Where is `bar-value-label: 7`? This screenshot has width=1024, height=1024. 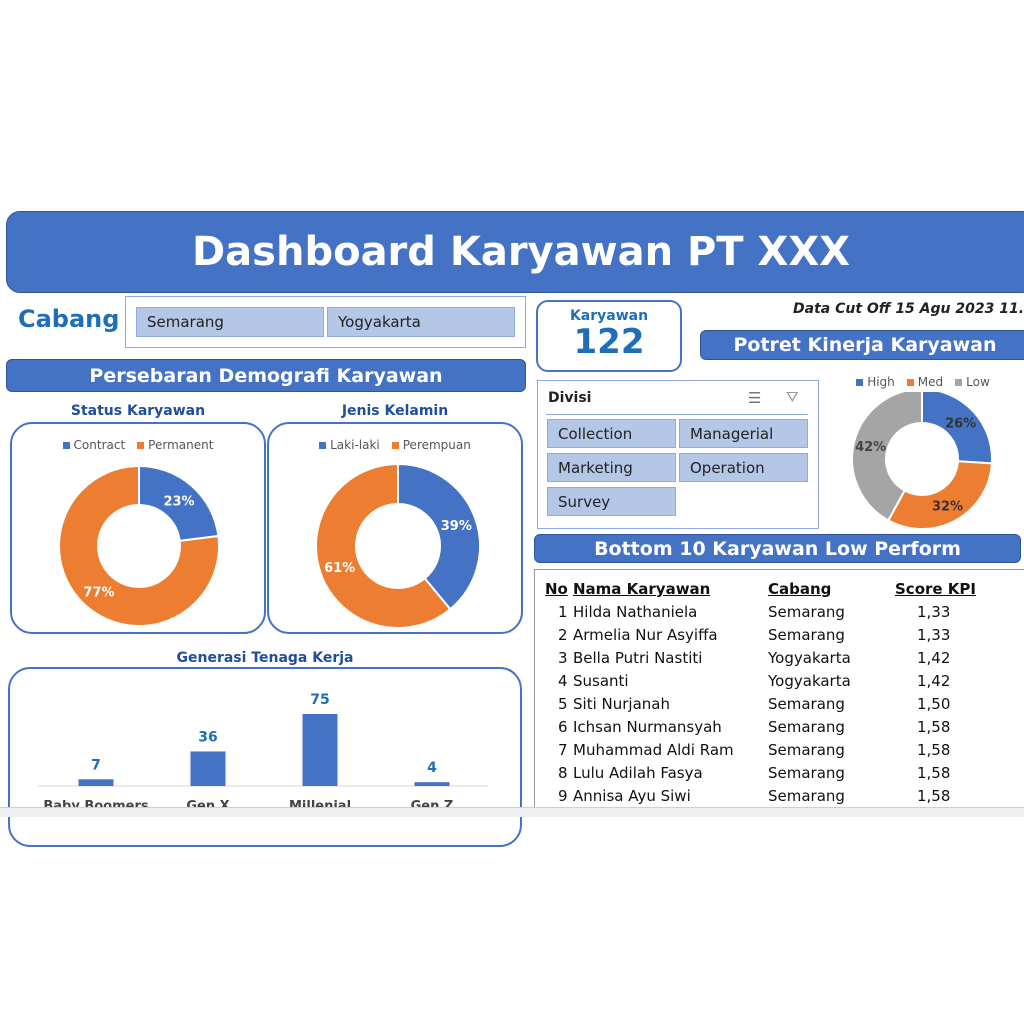 bar-value-label: 7 is located at coordinates (96, 765).